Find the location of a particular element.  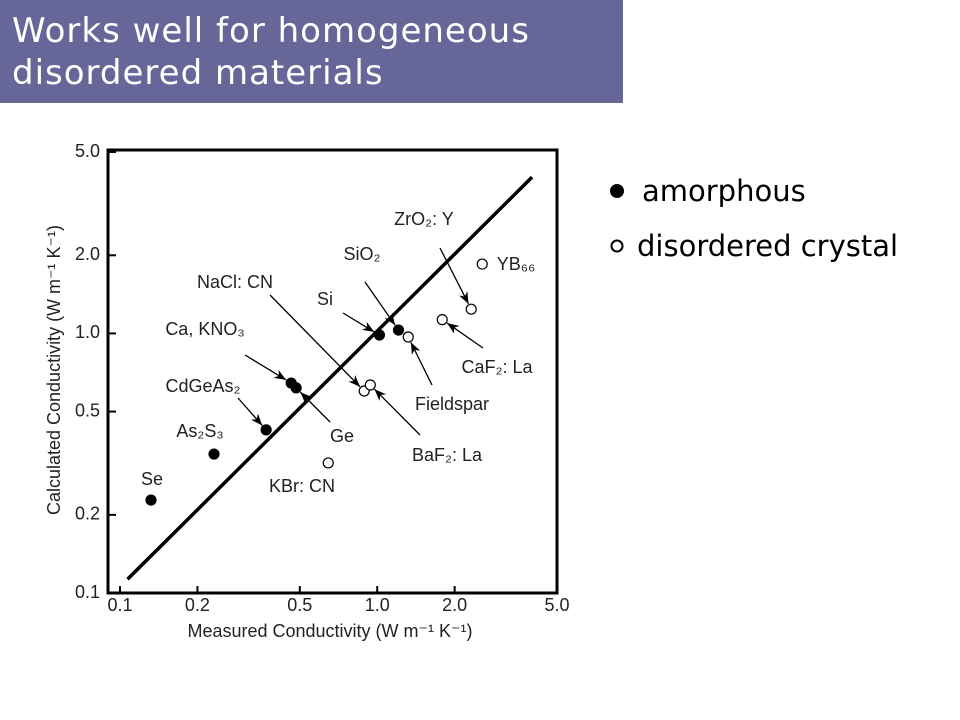

y-tick-label: 0.1 is located at coordinates (87, 592).